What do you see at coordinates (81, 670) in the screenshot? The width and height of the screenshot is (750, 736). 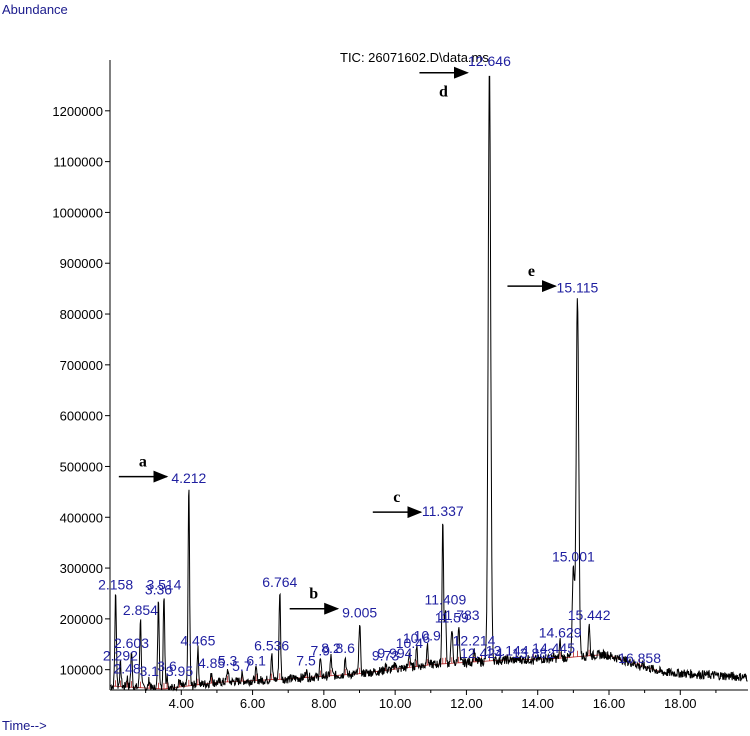 I see `y-tick-label: 100000` at bounding box center [81, 670].